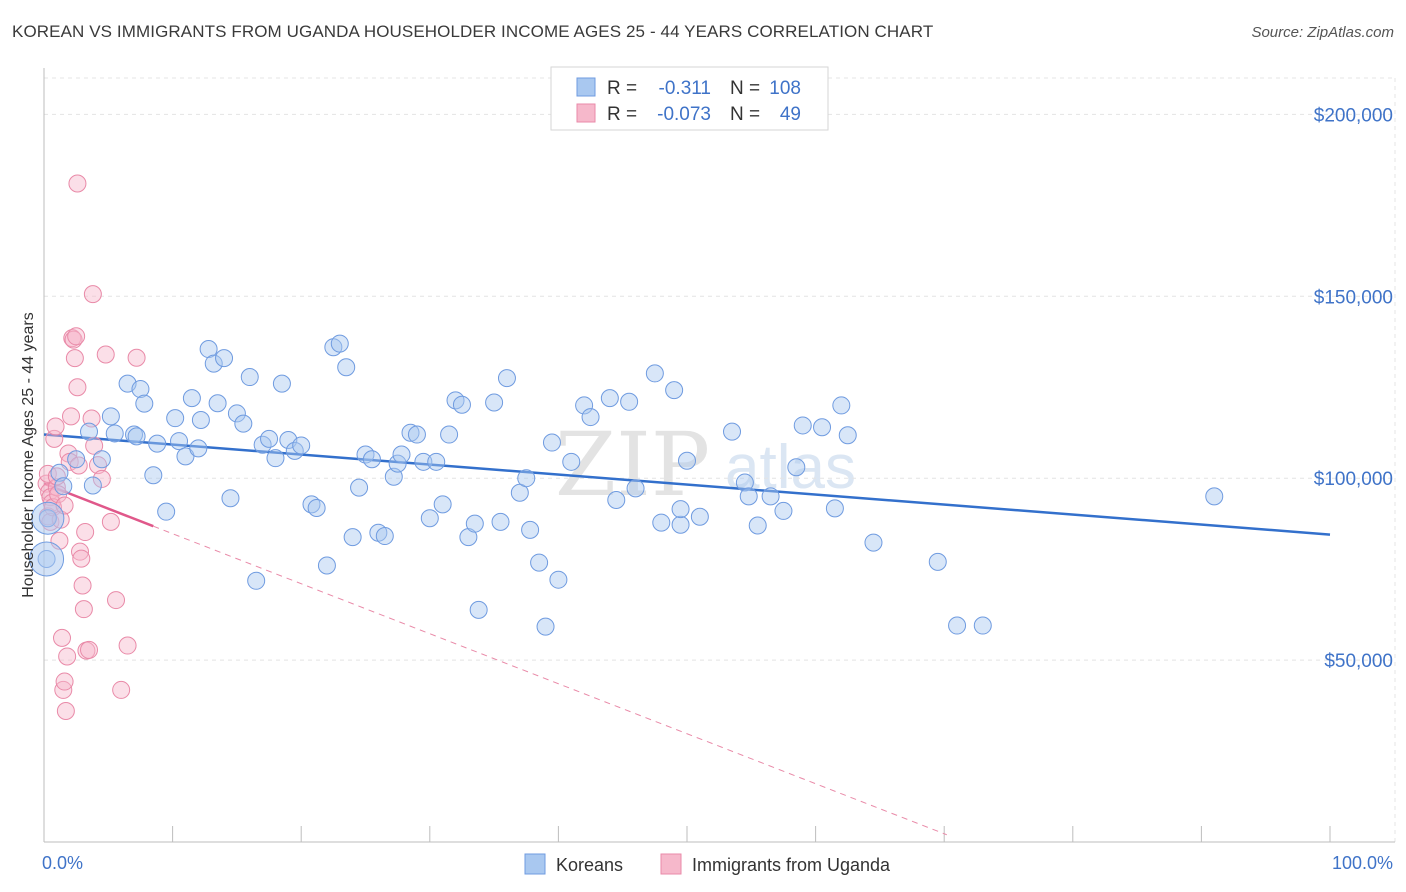  I want to click on korean-trend-line, so click(687, 484).